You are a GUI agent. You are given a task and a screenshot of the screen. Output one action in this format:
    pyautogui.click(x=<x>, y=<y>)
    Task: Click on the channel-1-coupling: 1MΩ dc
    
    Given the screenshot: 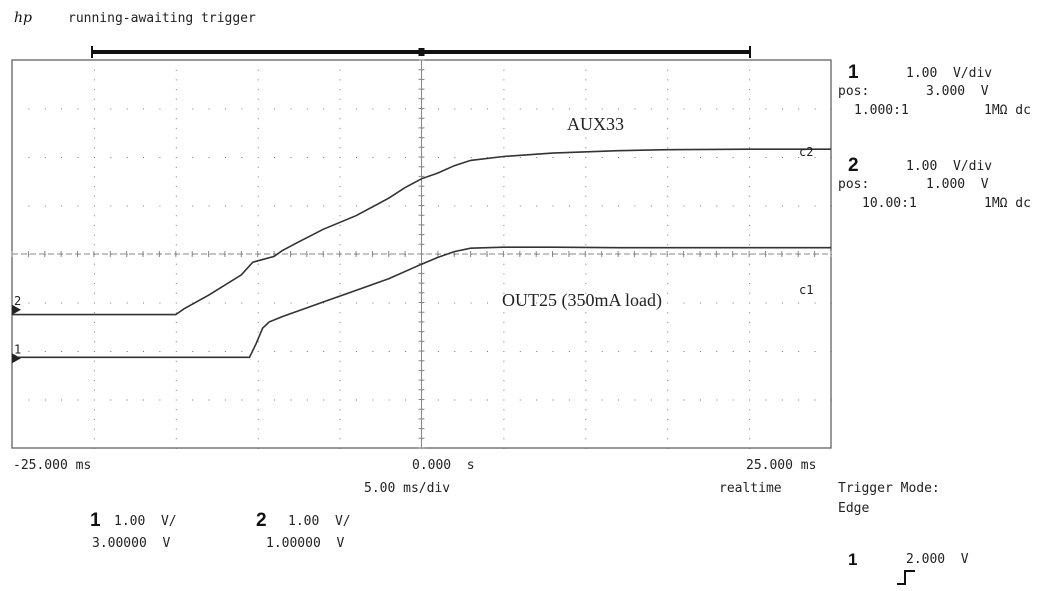 What is the action you would take?
    pyautogui.click(x=1007, y=110)
    